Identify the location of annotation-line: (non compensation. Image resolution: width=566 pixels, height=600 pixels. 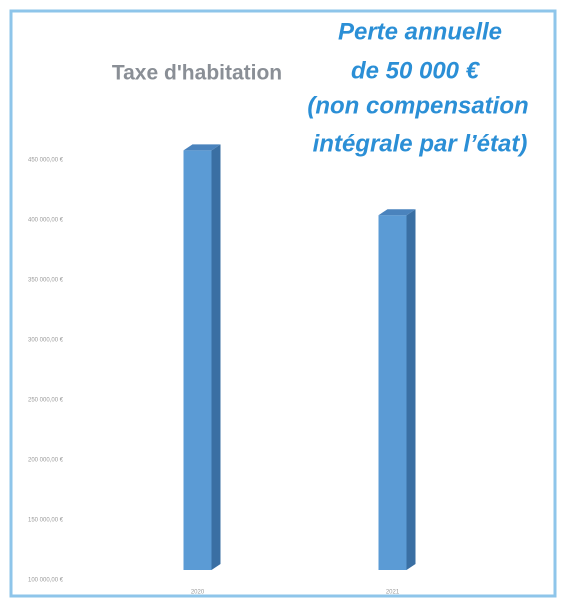
(417, 105).